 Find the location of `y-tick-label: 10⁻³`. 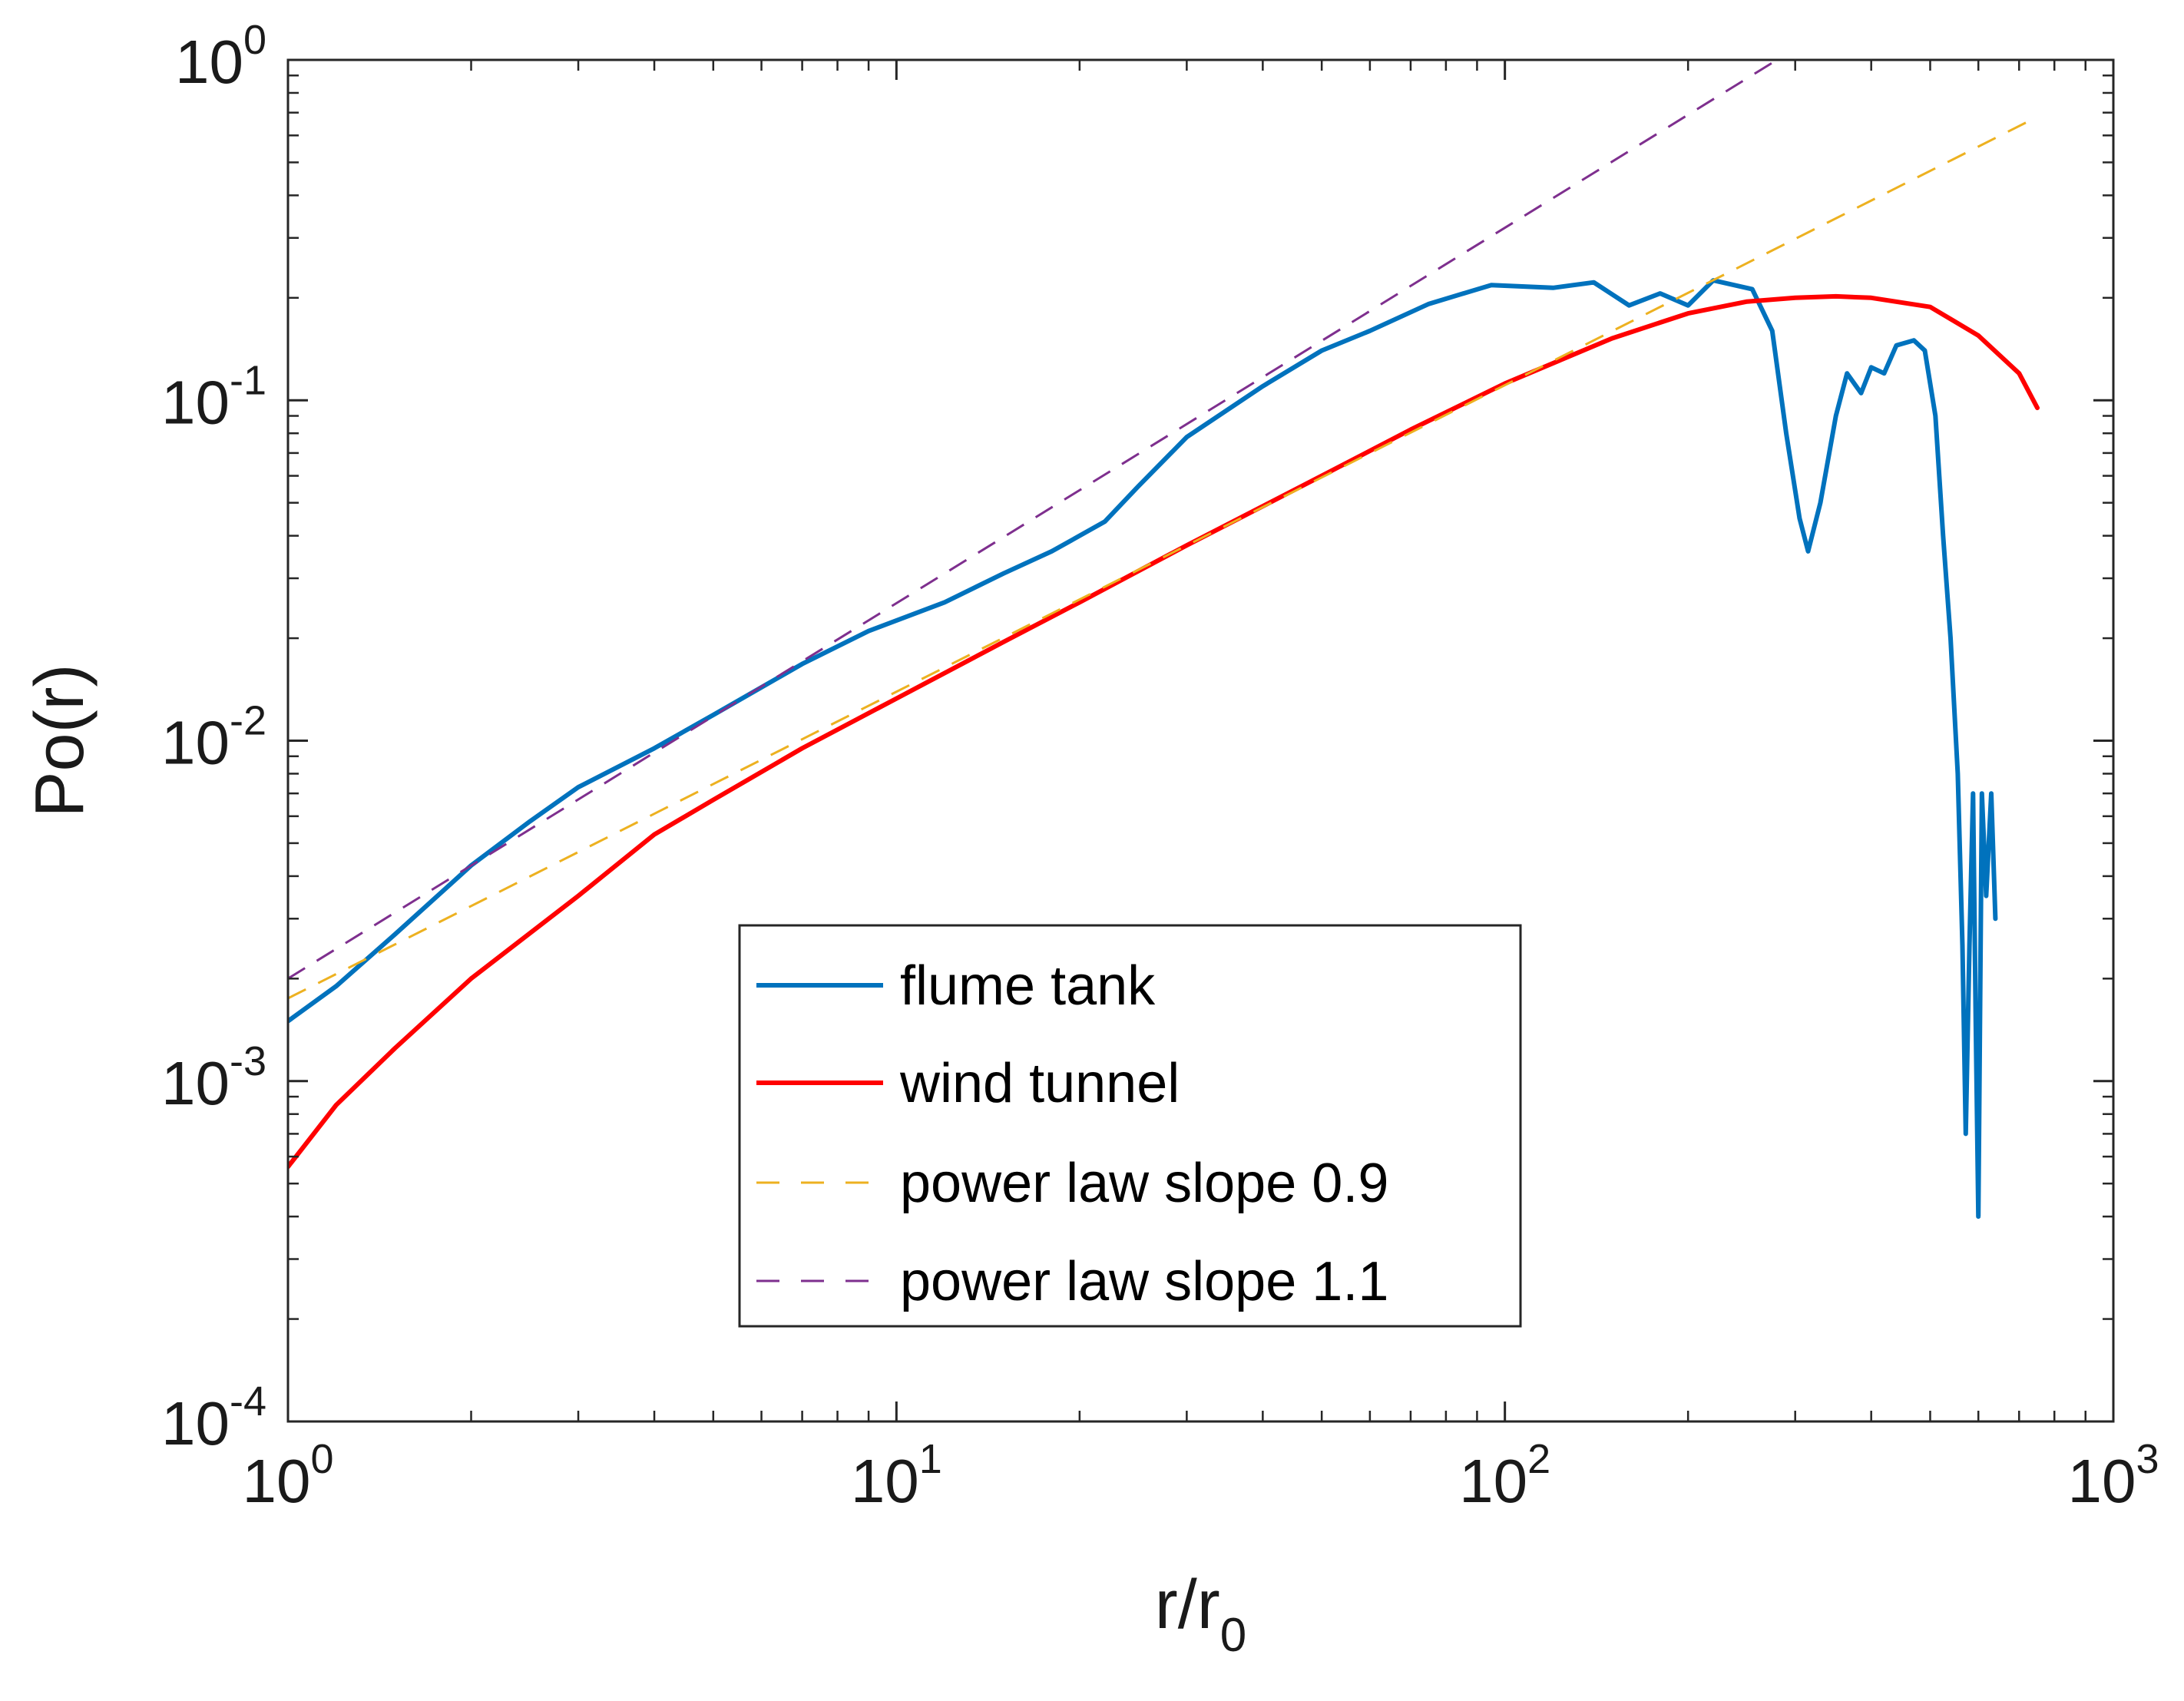

y-tick-label: 10⁻³ is located at coordinates (213, 1077).